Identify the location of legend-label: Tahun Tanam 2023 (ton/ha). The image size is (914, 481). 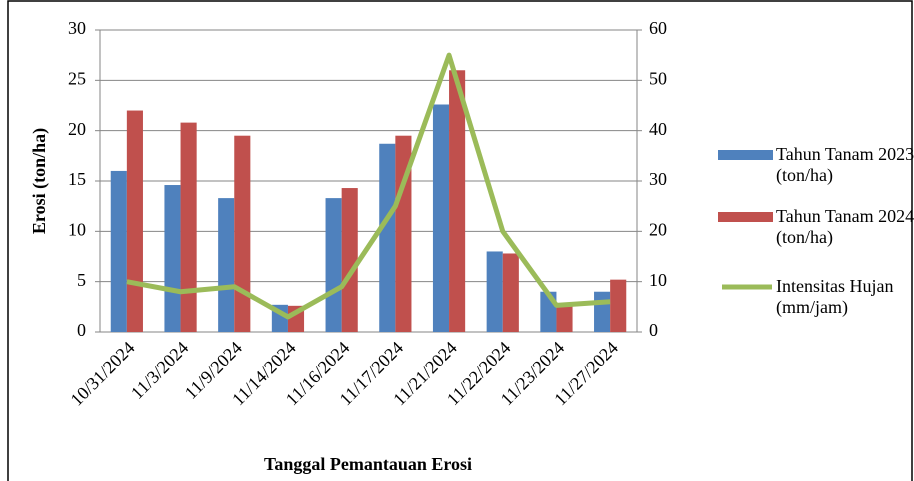
(845, 164).